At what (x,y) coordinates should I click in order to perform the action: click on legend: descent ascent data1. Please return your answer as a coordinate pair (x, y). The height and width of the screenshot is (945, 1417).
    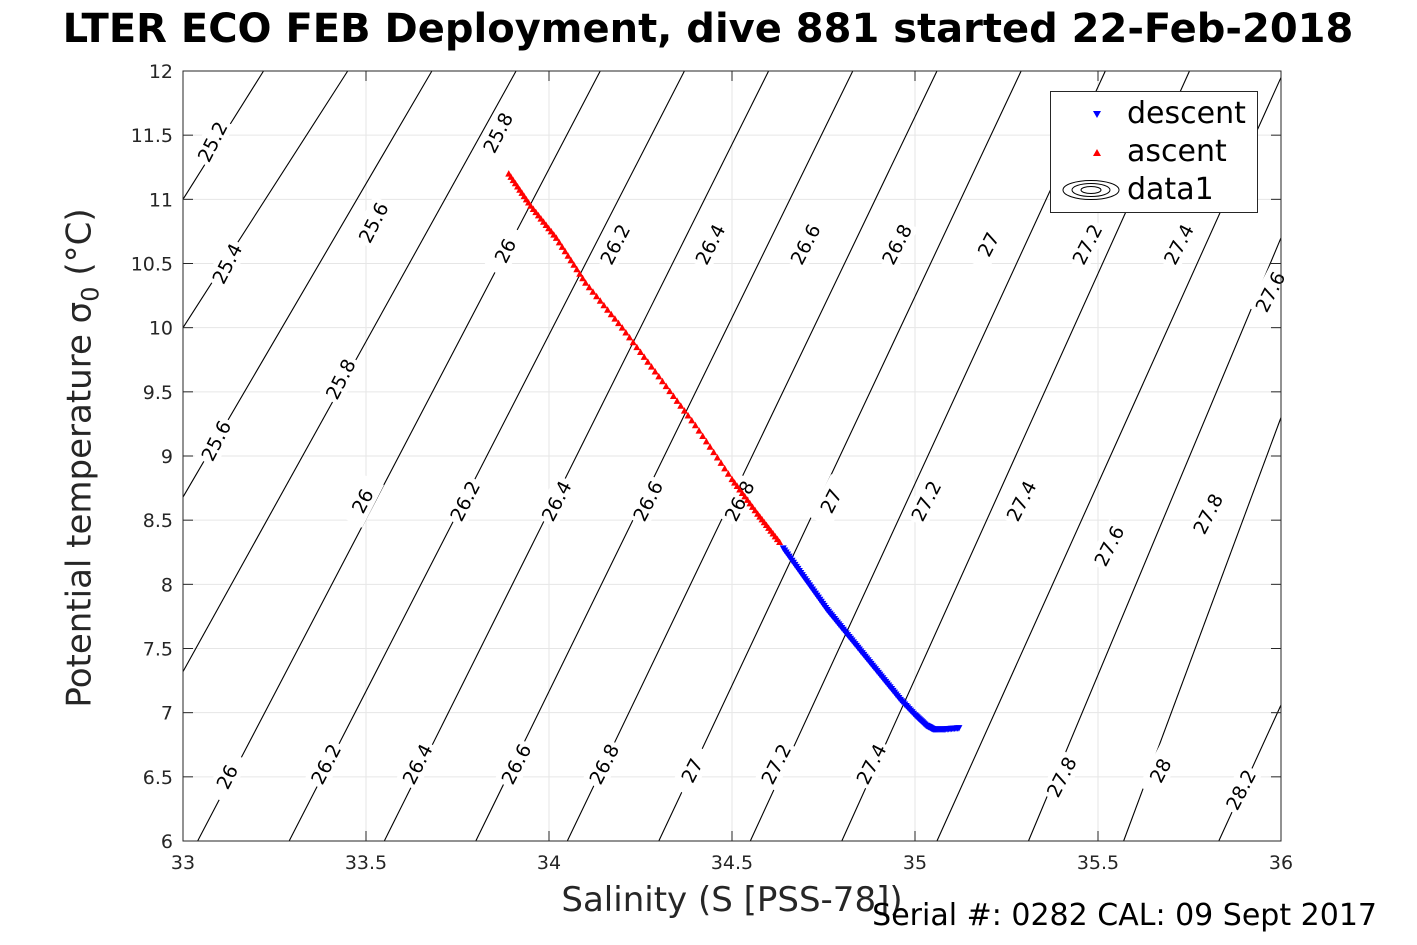
    Looking at the image, I should click on (1154, 152).